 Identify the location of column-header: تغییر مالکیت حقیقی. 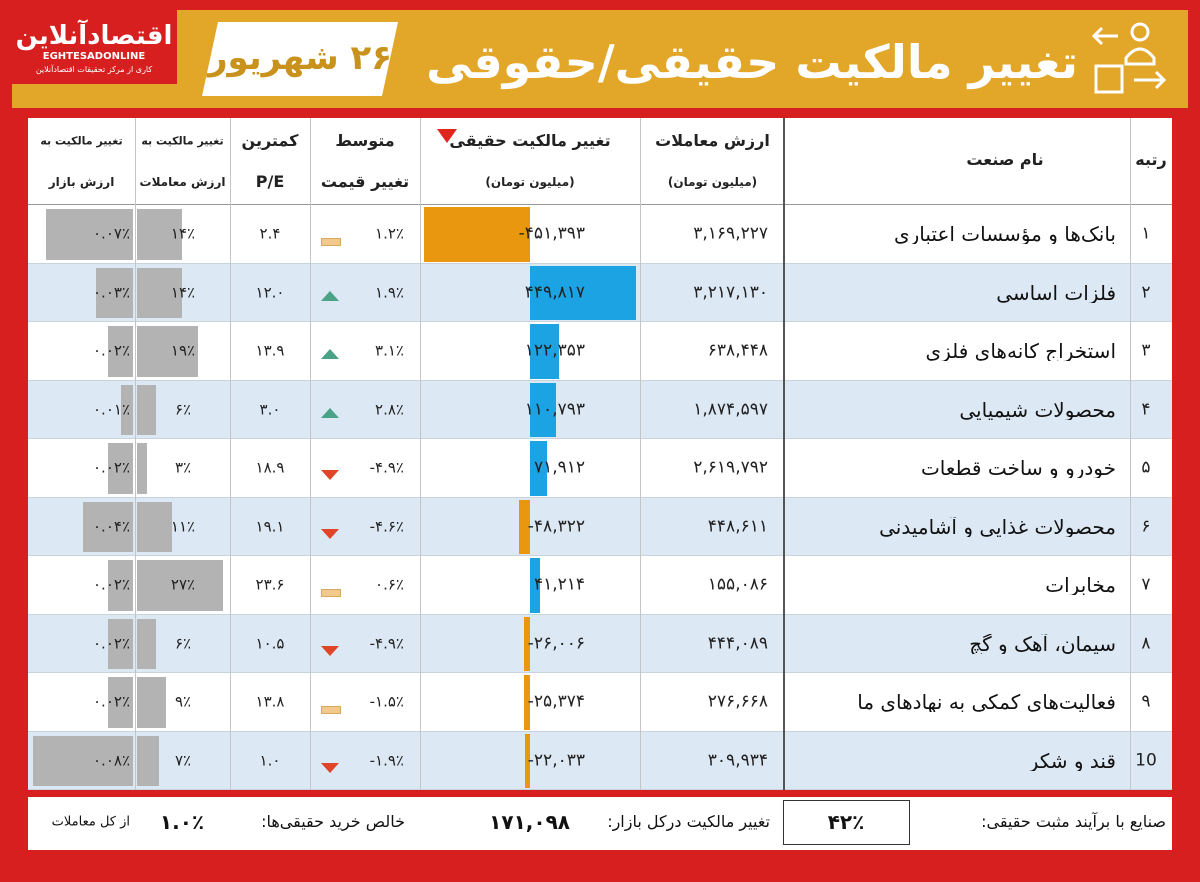
(530, 140).